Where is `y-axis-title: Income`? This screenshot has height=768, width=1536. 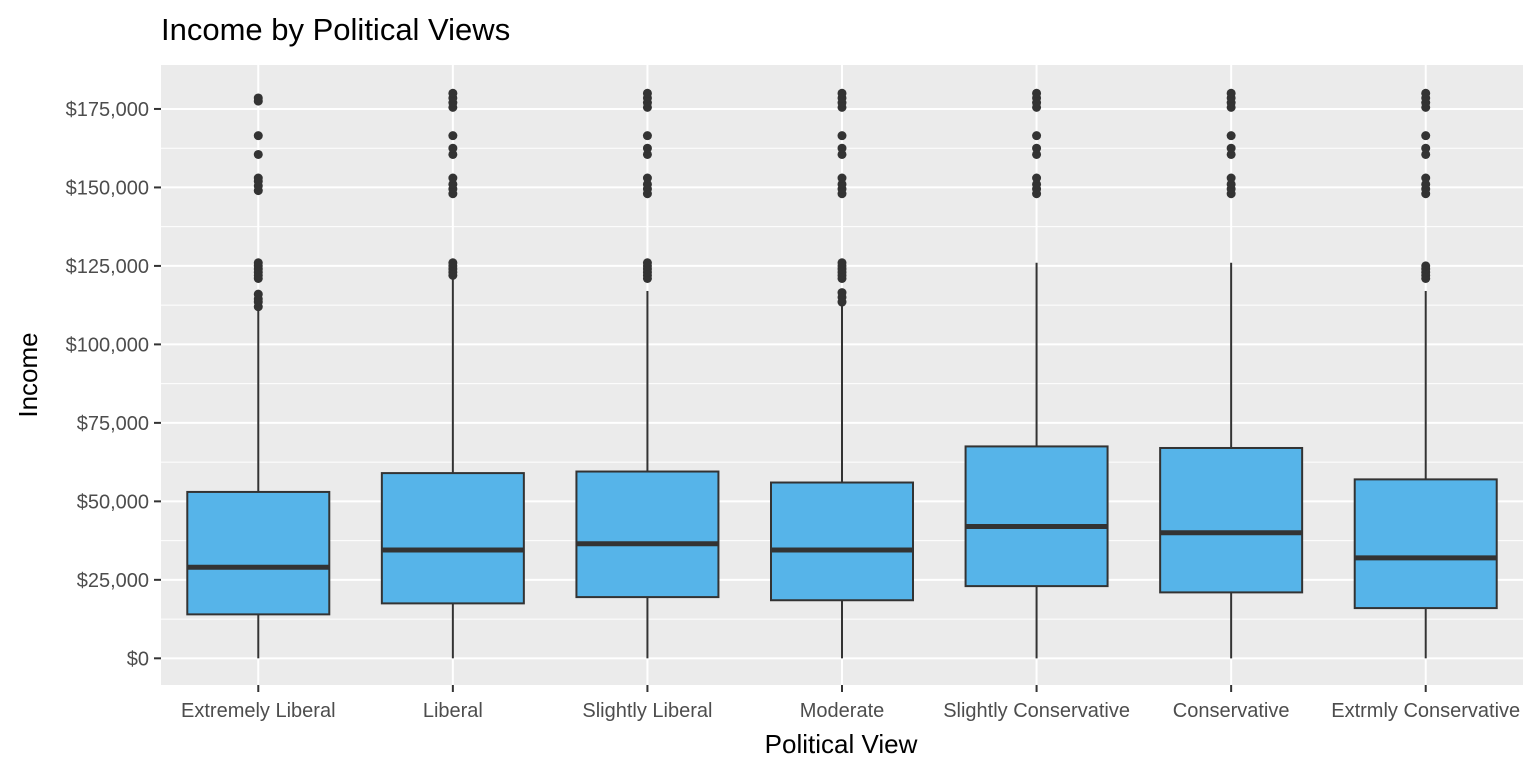
y-axis-title: Income is located at coordinates (28, 374).